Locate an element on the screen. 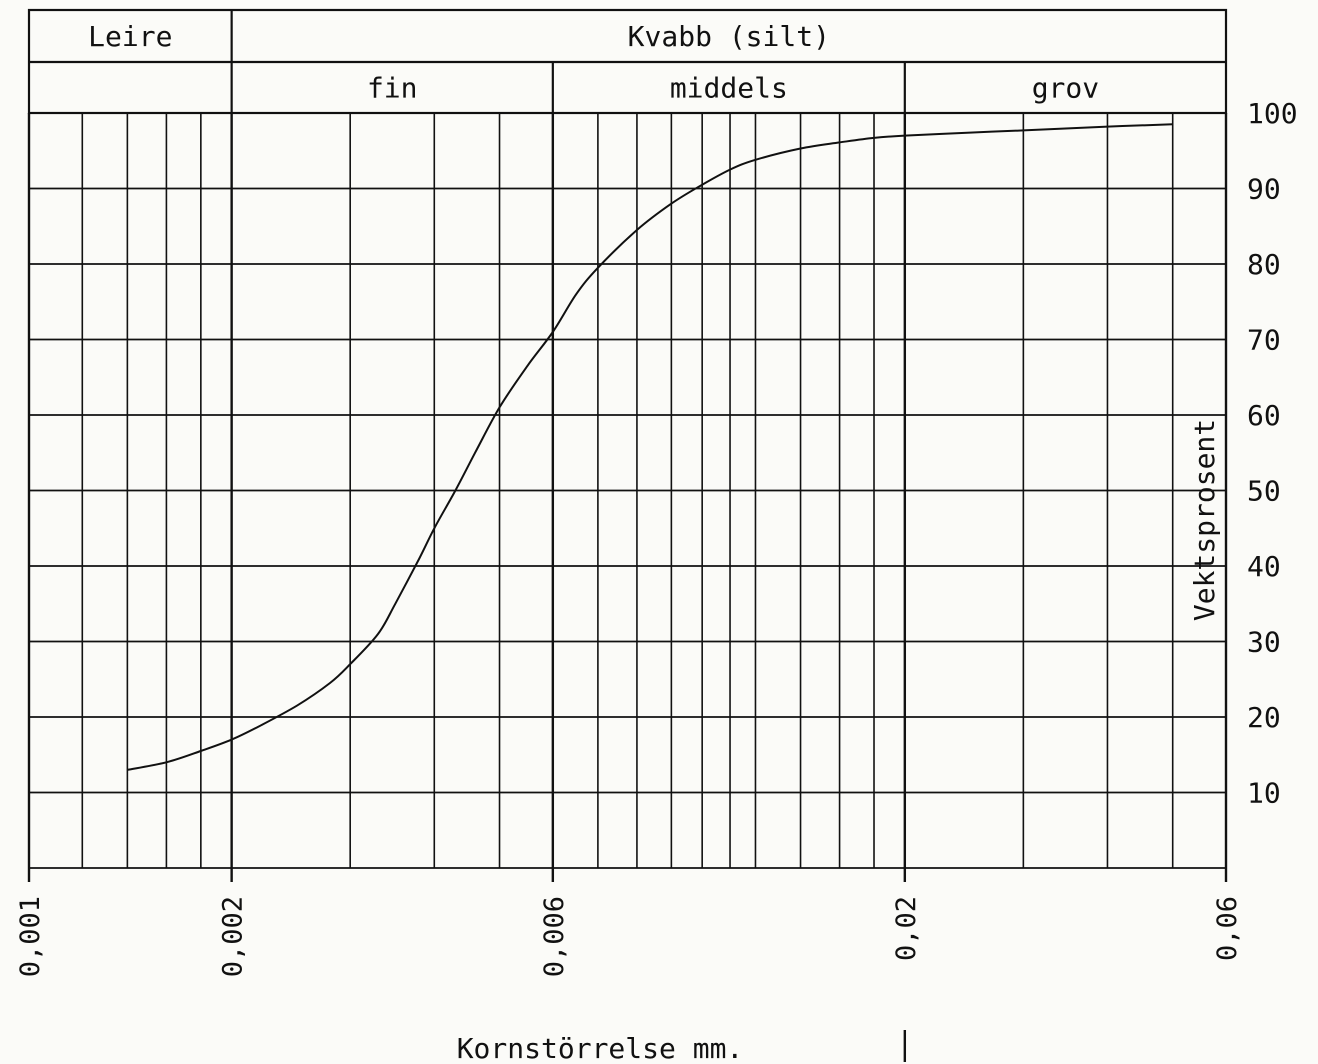 This screenshot has width=1318, height=1064. x-tick-labels: 0,001 0,002 0,006 0,02 0,06 is located at coordinates (629, 979).